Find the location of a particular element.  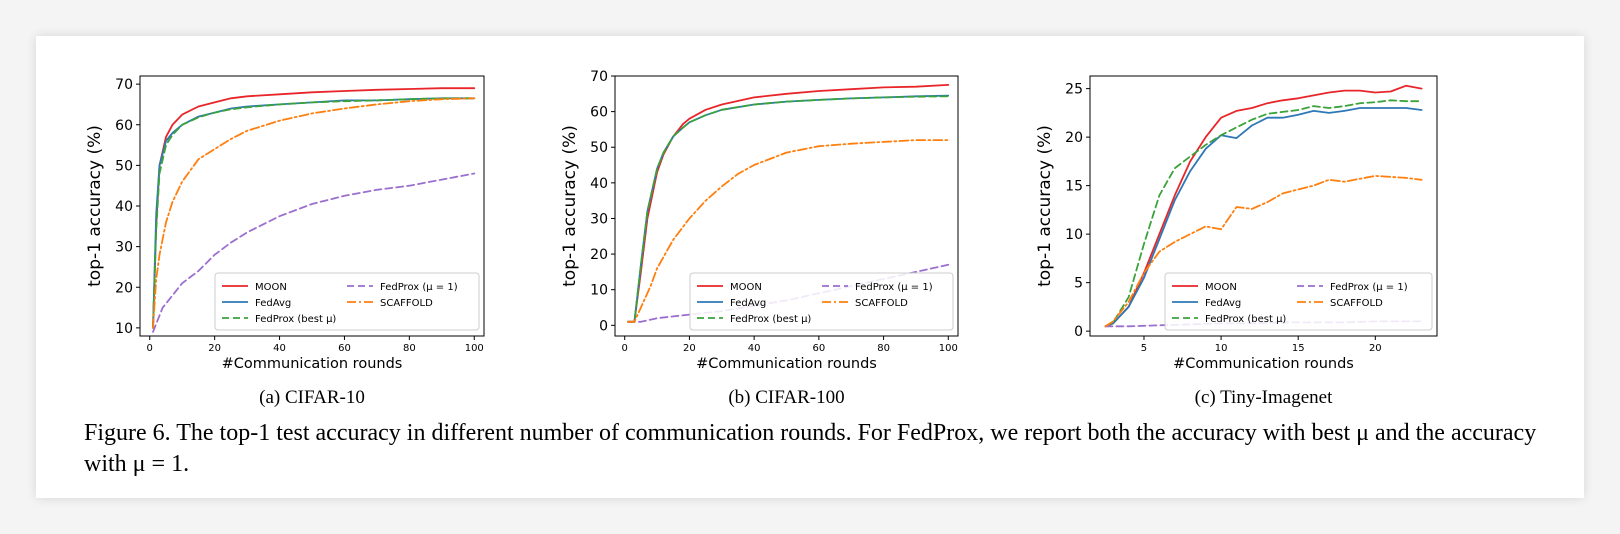

x-tick-label: 15 is located at coordinates (1298, 348).